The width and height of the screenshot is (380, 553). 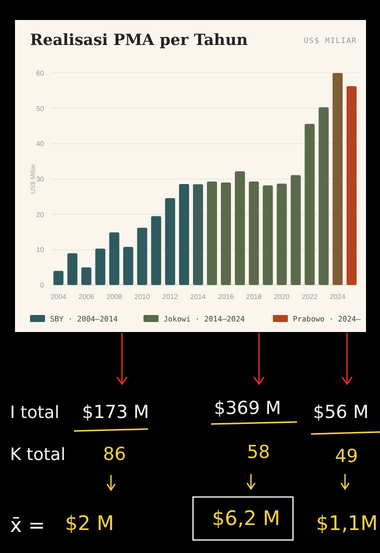 What do you see at coordinates (246, 518) in the screenshot?
I see `text: $6,2 M` at bounding box center [246, 518].